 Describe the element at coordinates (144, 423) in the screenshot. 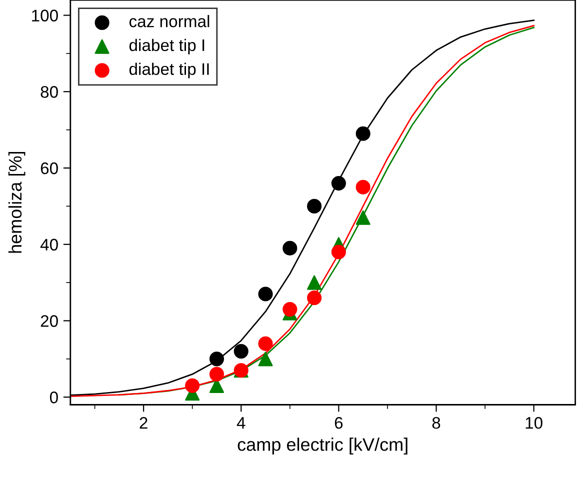

I see `x-tick-label: 2` at that location.